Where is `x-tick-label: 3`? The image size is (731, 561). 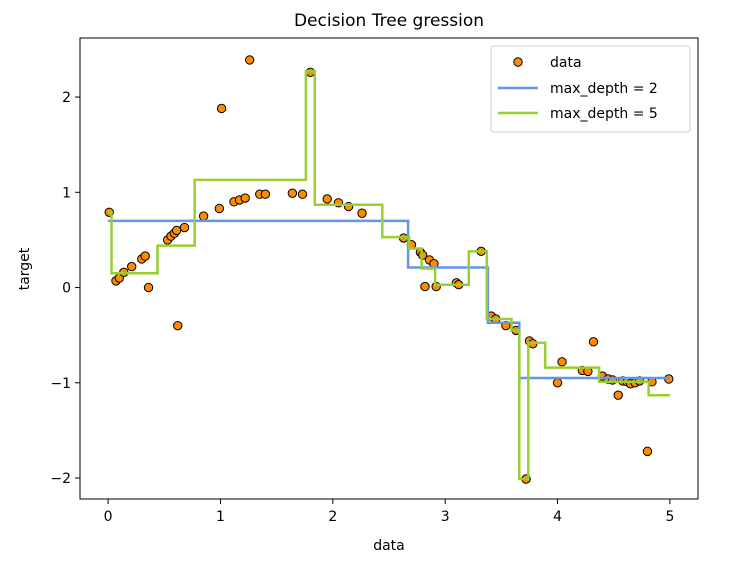
x-tick-label: 3 is located at coordinates (445, 517).